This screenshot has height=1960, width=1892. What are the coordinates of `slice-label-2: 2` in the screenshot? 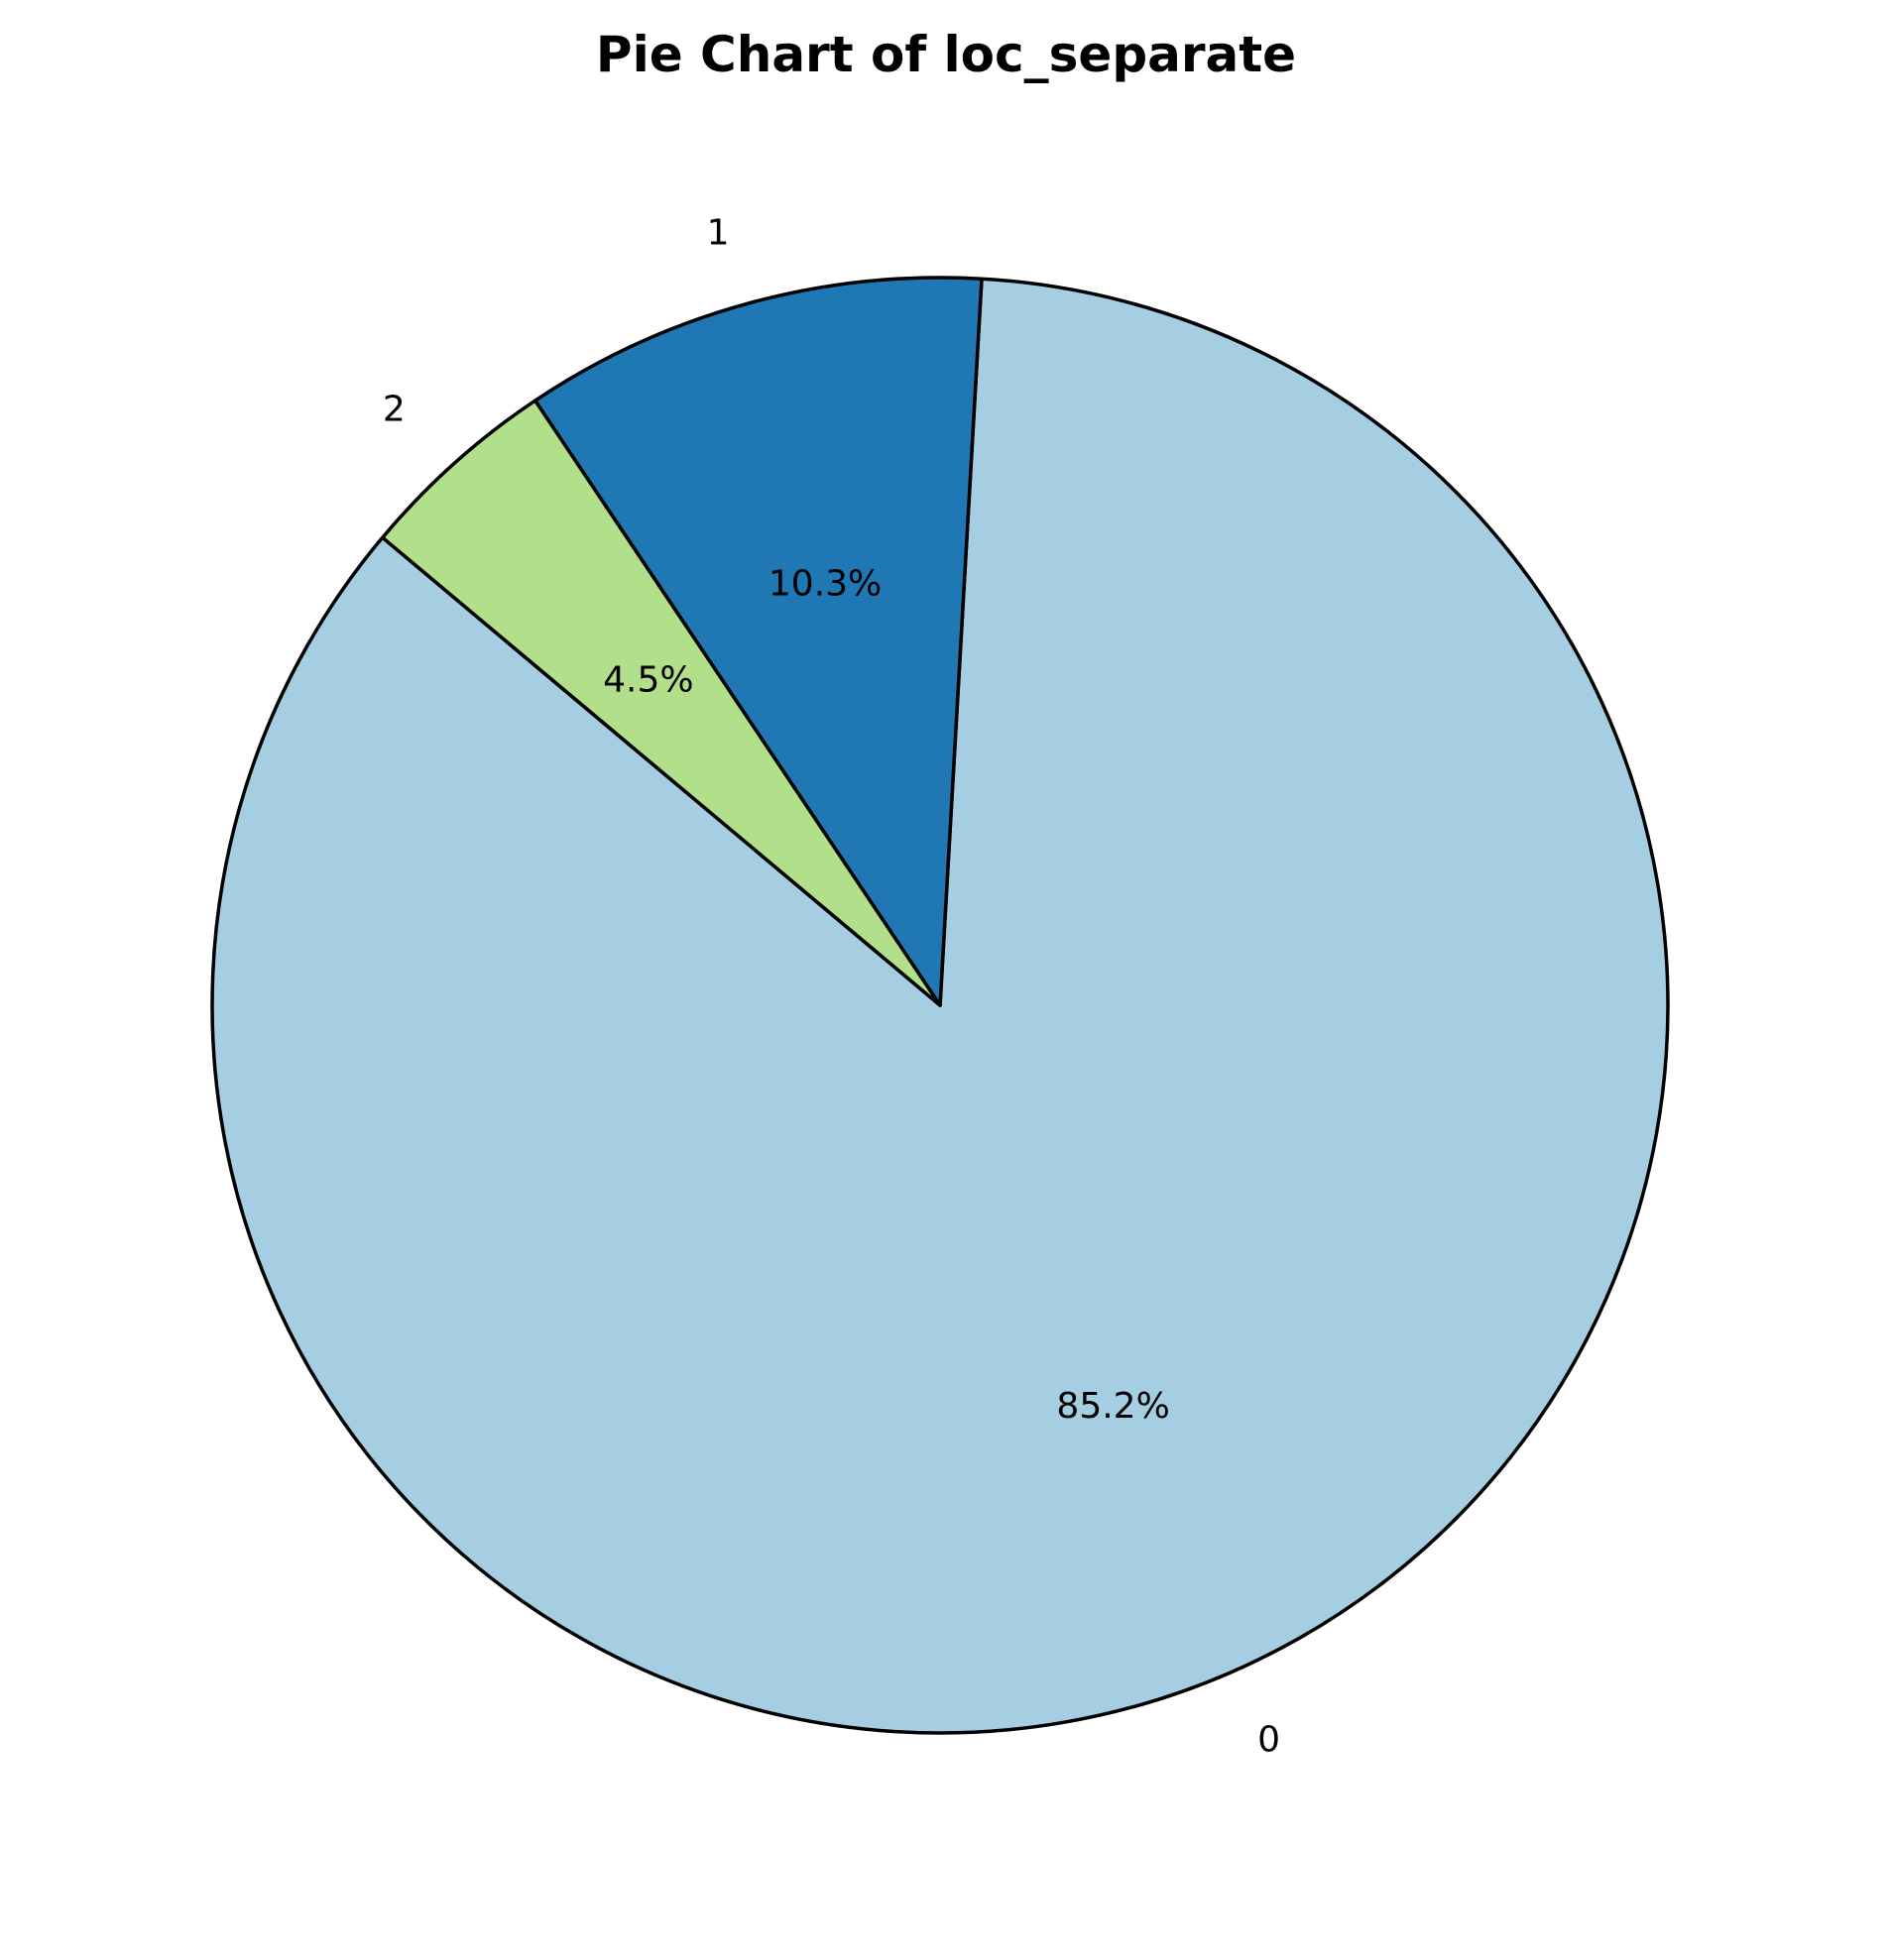 It's located at (395, 410).